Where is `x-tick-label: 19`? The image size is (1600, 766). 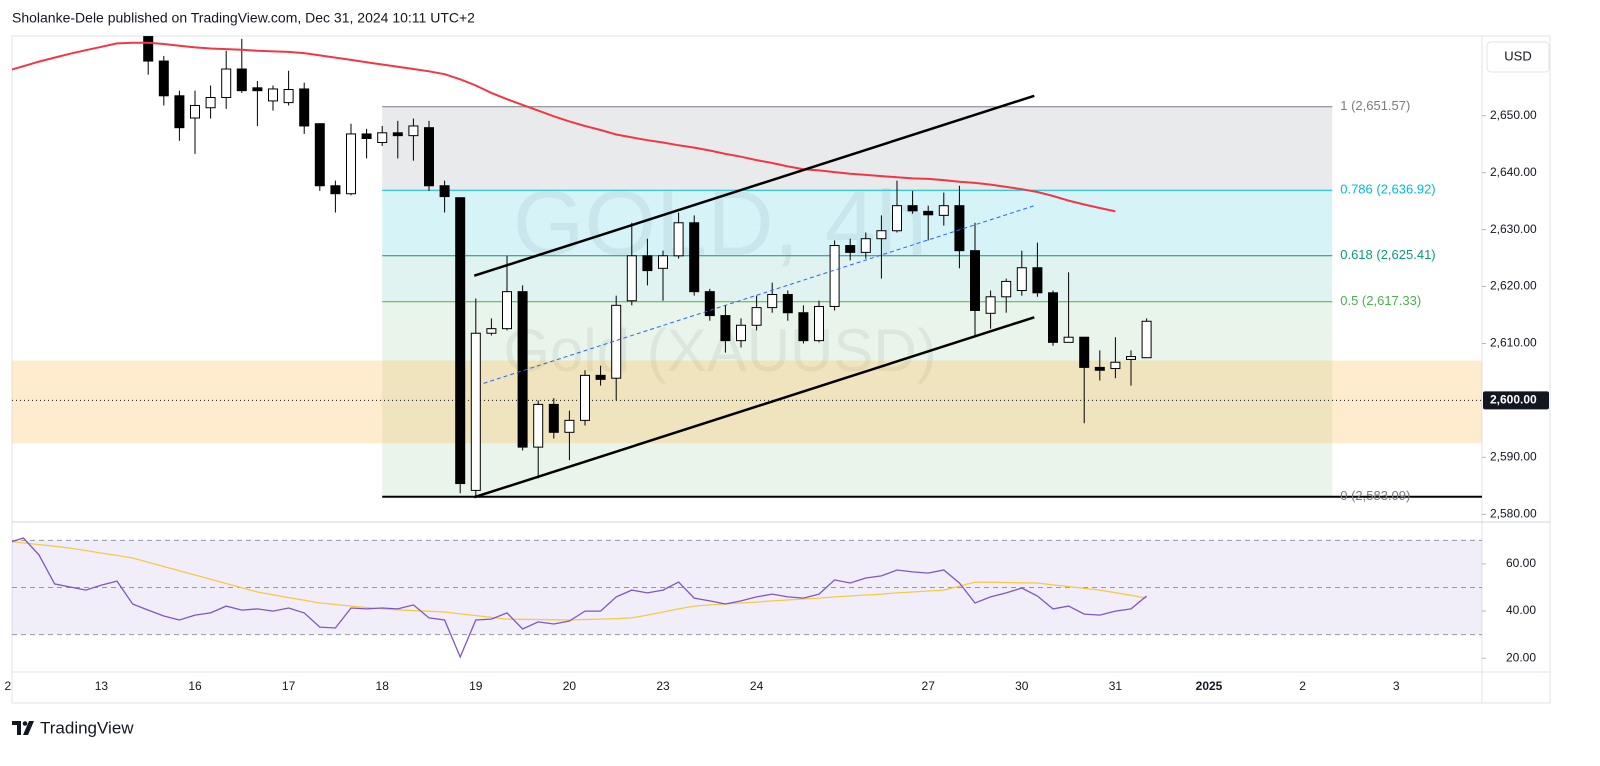
x-tick-label: 19 is located at coordinates (476, 686).